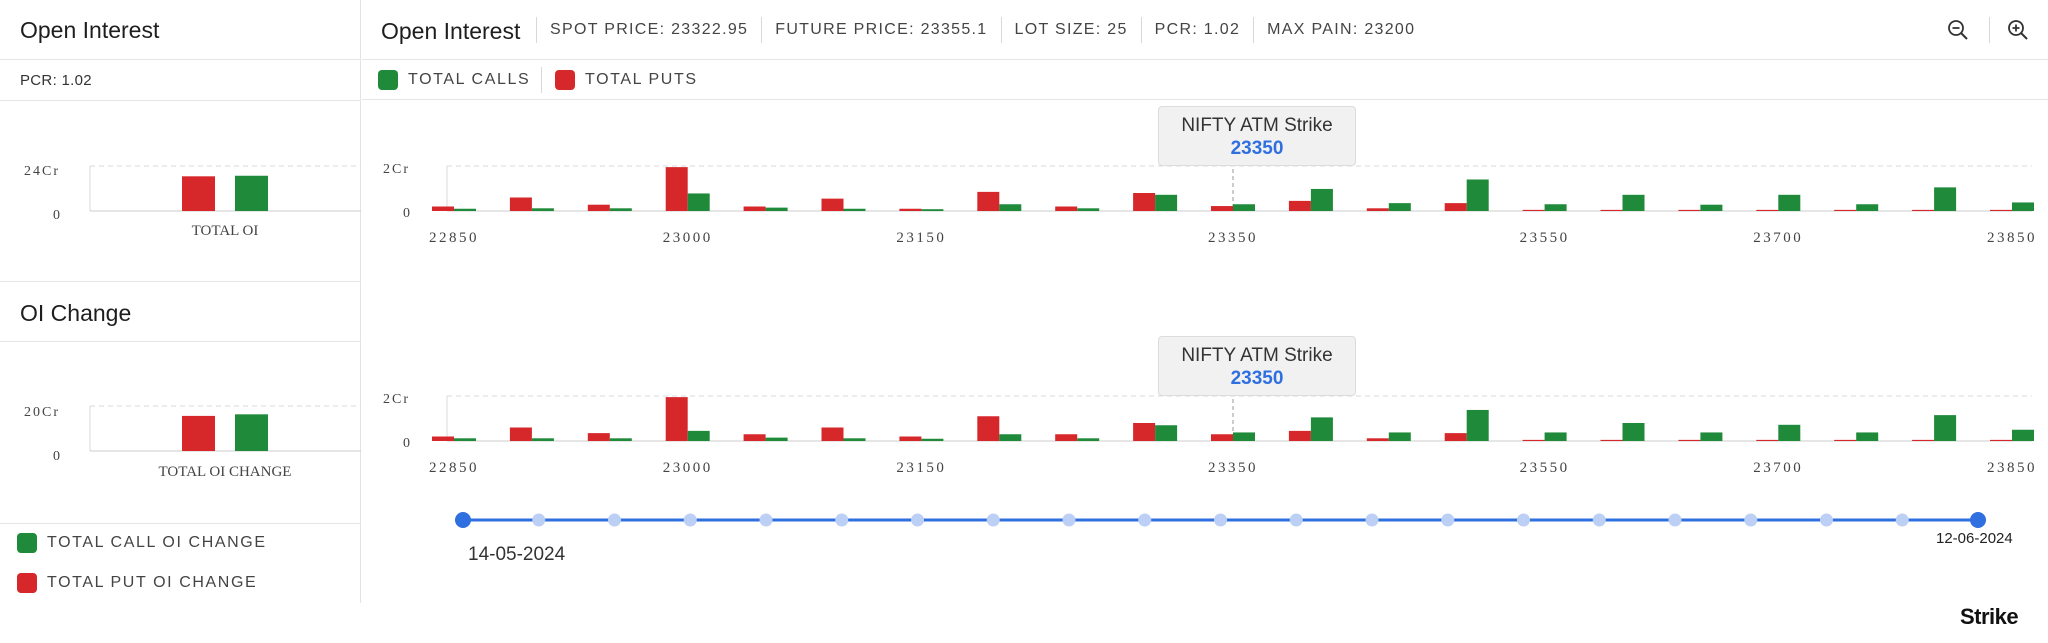 The height and width of the screenshot is (643, 2048). I want to click on legend-call-oi-change: TOTAL CALL OI CHANGE, so click(142, 543).